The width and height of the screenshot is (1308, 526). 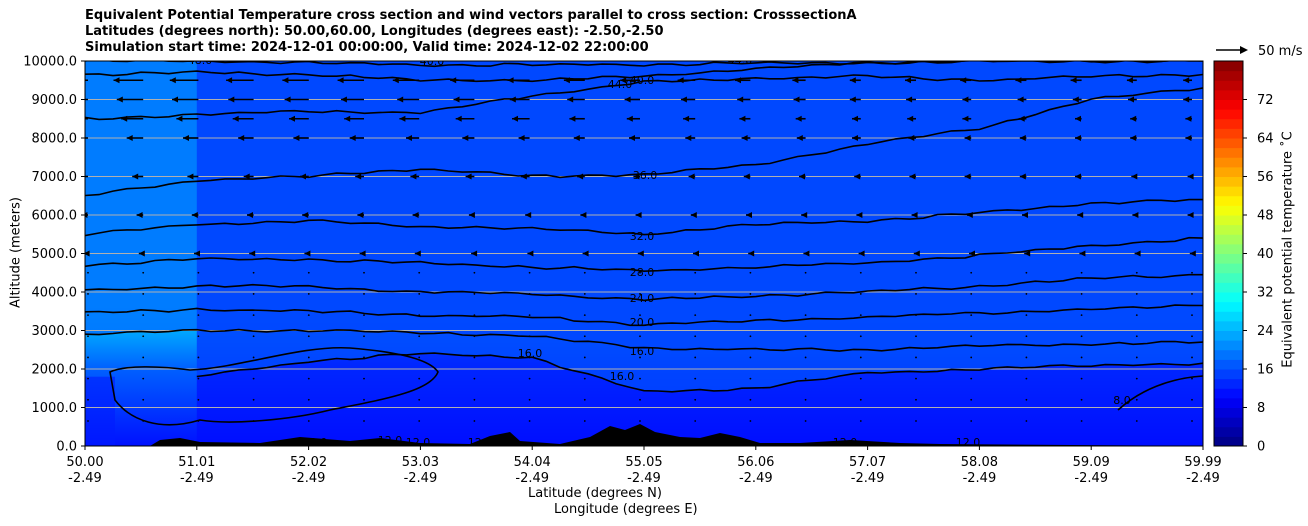 I want to click on y-tick: 9000.0, so click(x=58, y=100).